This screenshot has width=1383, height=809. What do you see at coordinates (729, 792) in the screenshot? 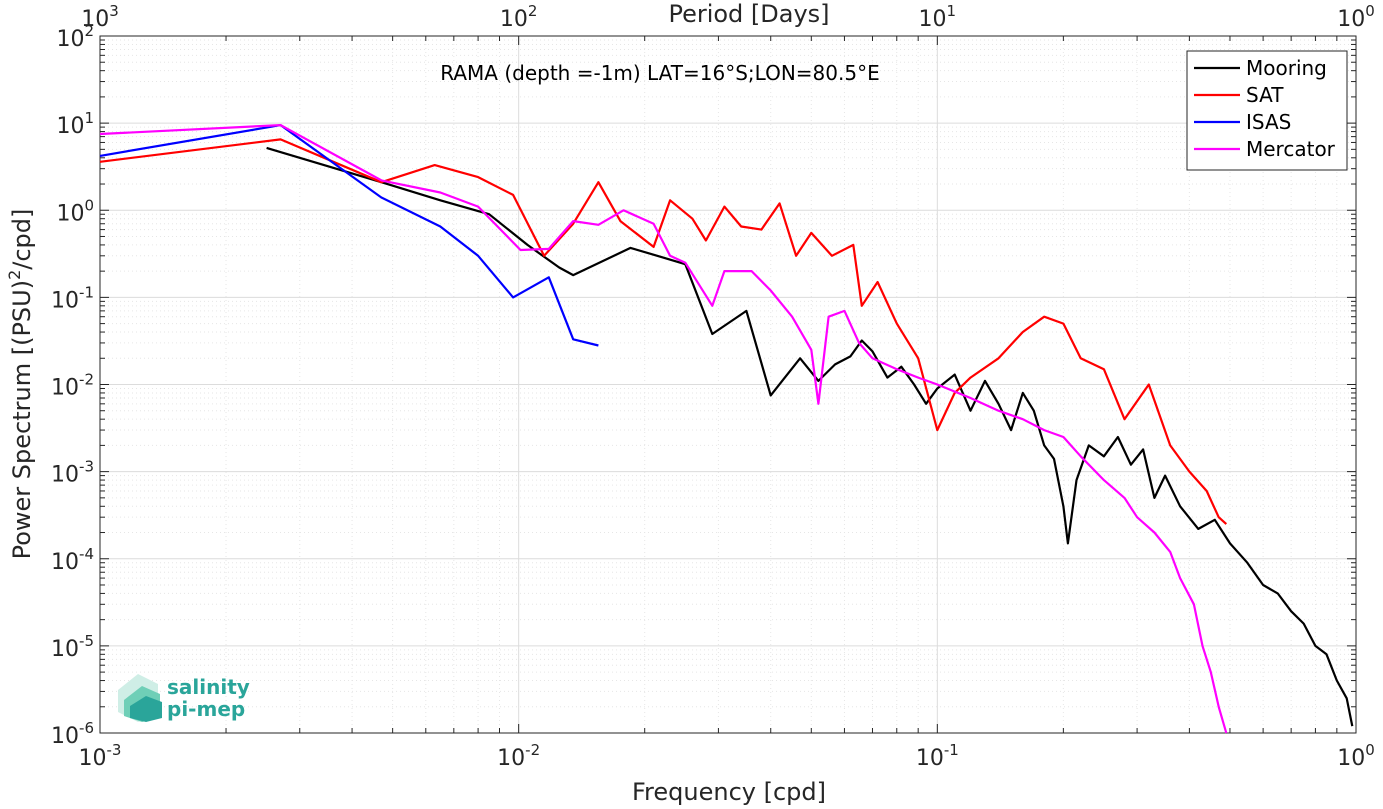
I see `x-axis-label: Frequency [cpd]` at bounding box center [729, 792].